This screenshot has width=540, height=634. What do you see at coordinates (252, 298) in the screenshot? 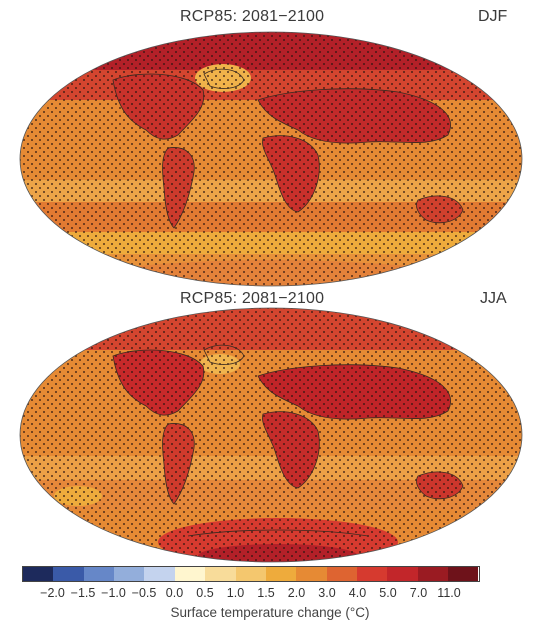
I see `panel-title-jja: RCP85: 2081−2100` at bounding box center [252, 298].